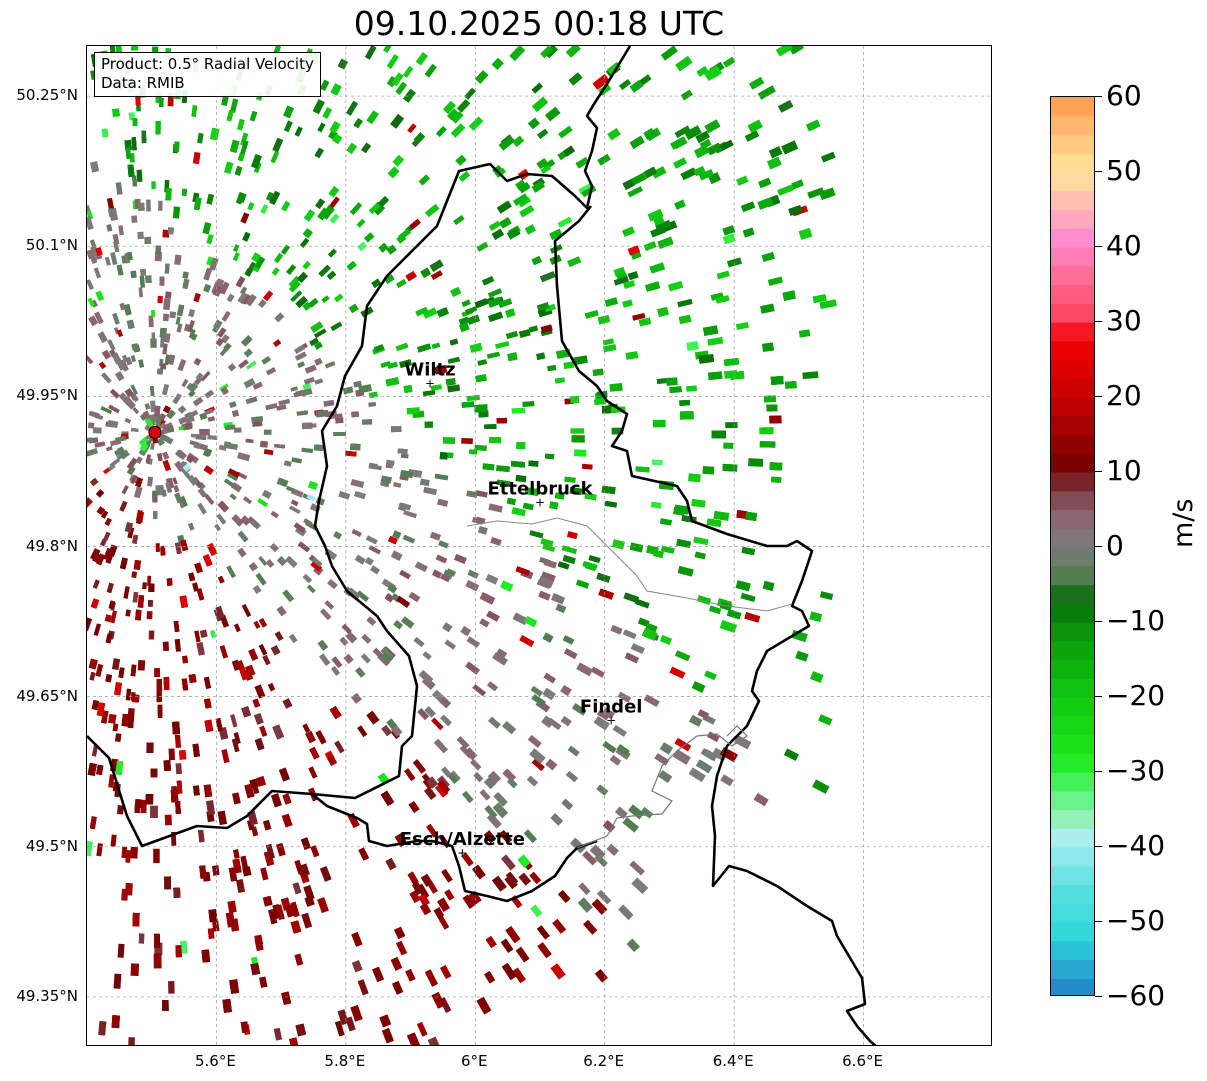 The height and width of the screenshot is (1081, 1207). Describe the element at coordinates (345, 1061) in the screenshot. I see `lon-tick-label: 5.8°E` at that location.